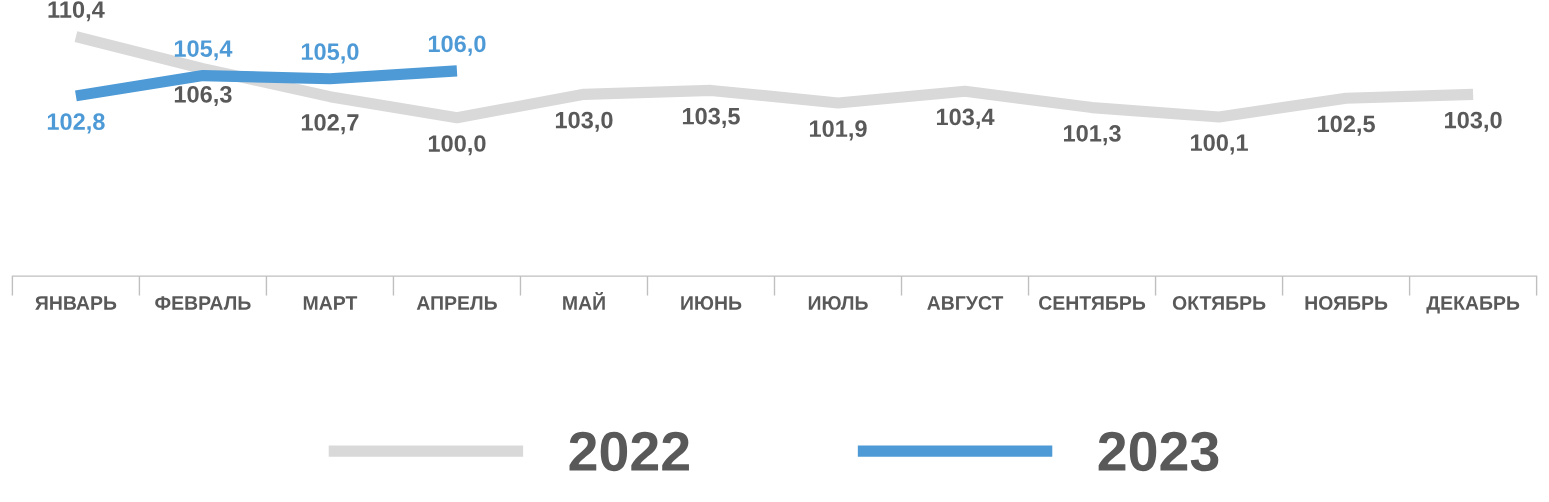 This screenshot has width=1549, height=502. Describe the element at coordinates (203, 96) in the screenshot. I see `data-label: 106,3` at that location.